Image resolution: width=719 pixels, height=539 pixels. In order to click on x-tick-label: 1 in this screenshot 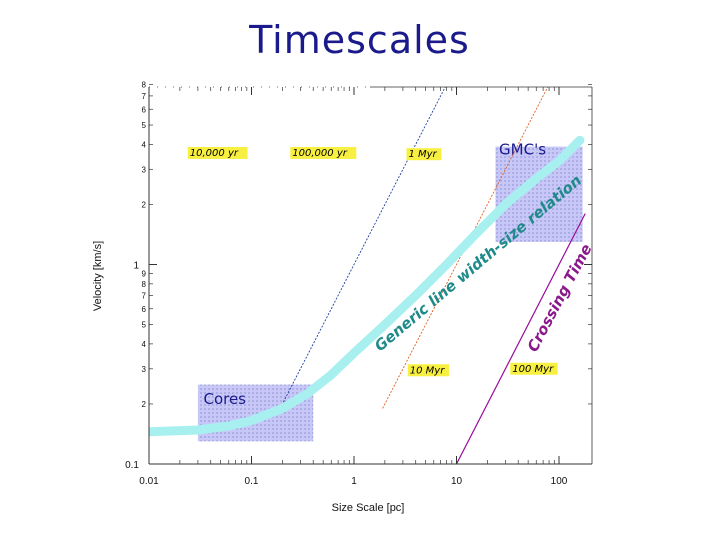, I will do `click(354, 481)`.